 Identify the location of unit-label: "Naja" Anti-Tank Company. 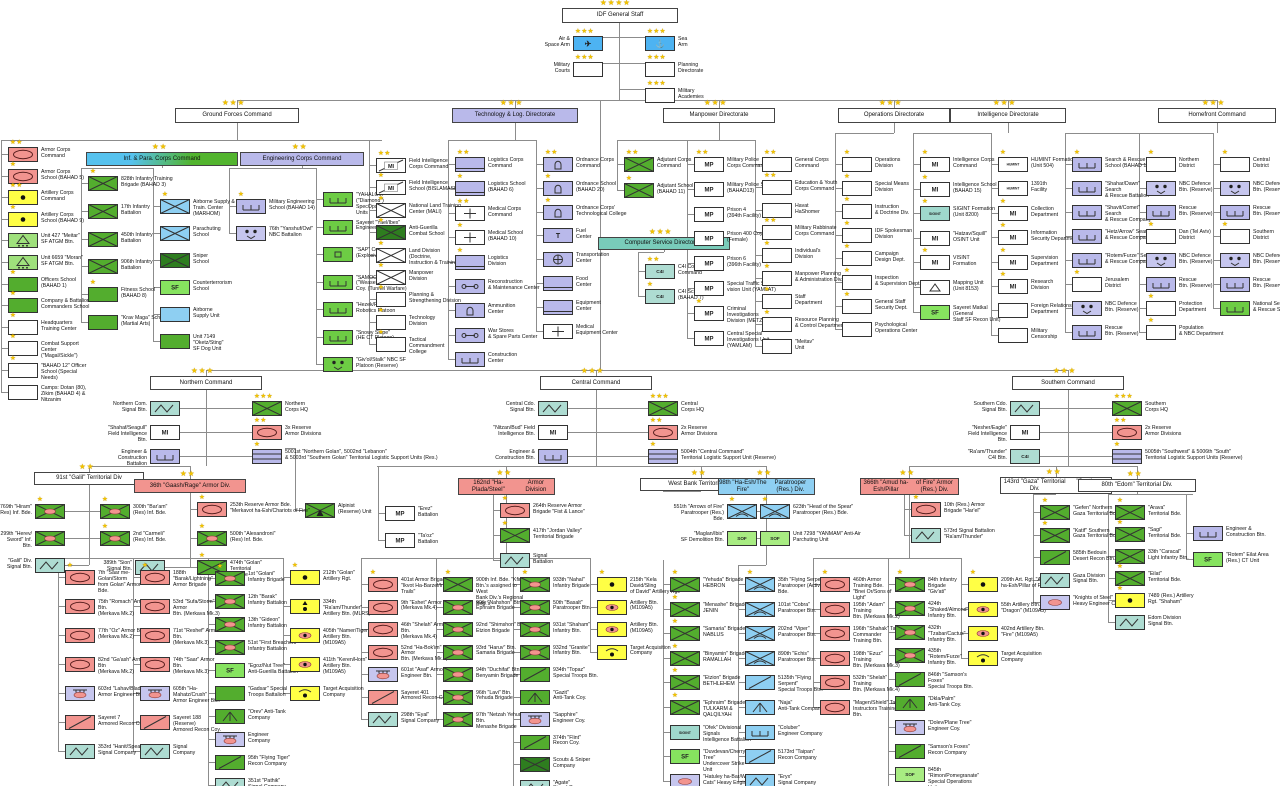
(801, 706).